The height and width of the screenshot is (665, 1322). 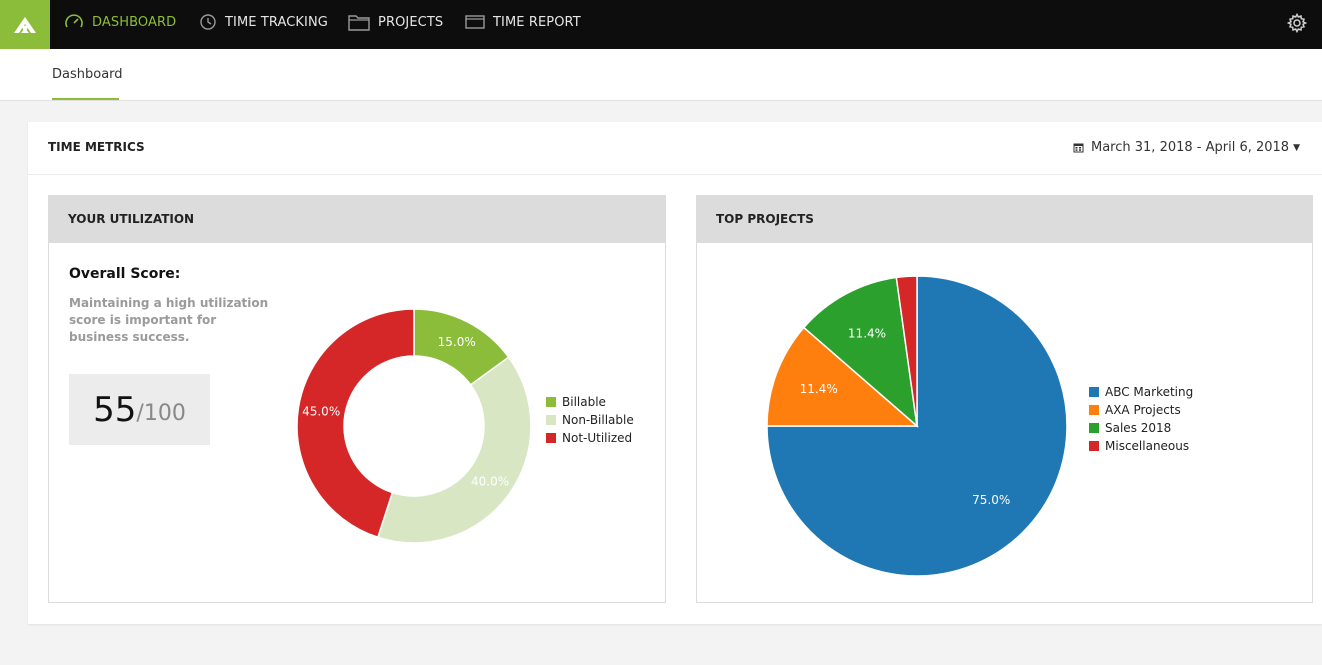 I want to click on utilization-slice-non-billable, so click(x=454, y=450).